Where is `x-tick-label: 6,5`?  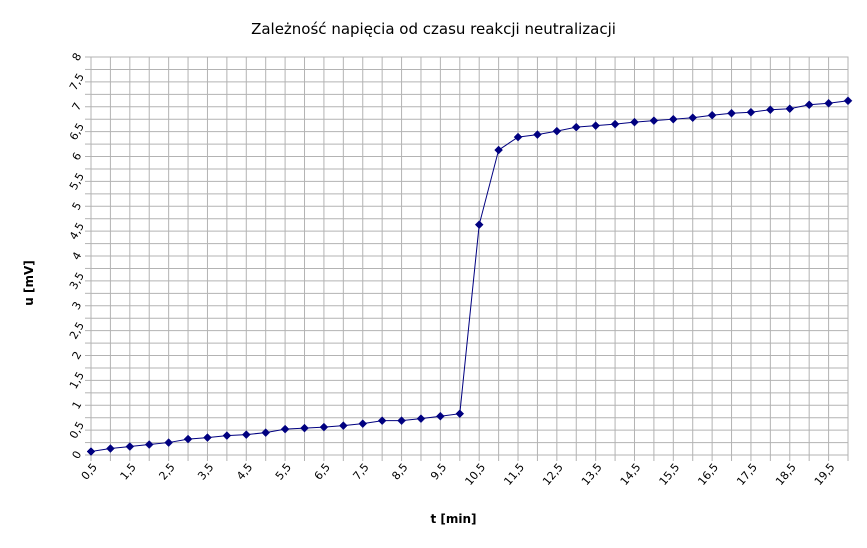
x-tick-label: 6,5 is located at coordinates (322, 472).